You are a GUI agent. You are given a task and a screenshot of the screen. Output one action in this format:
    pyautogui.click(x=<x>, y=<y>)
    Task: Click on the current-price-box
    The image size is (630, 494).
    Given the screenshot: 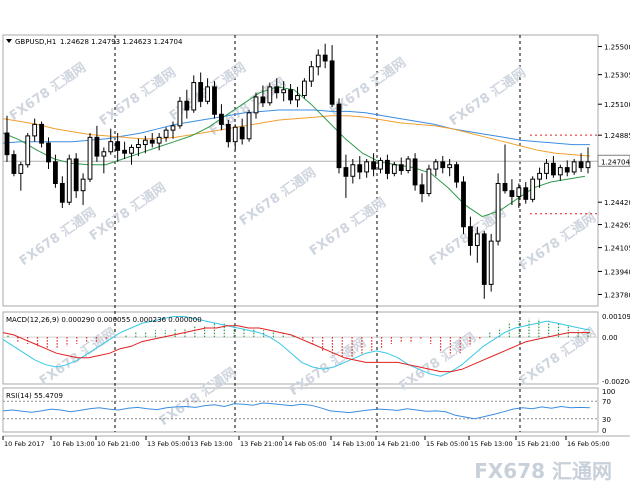 What is the action you would take?
    pyautogui.click(x=613, y=160)
    